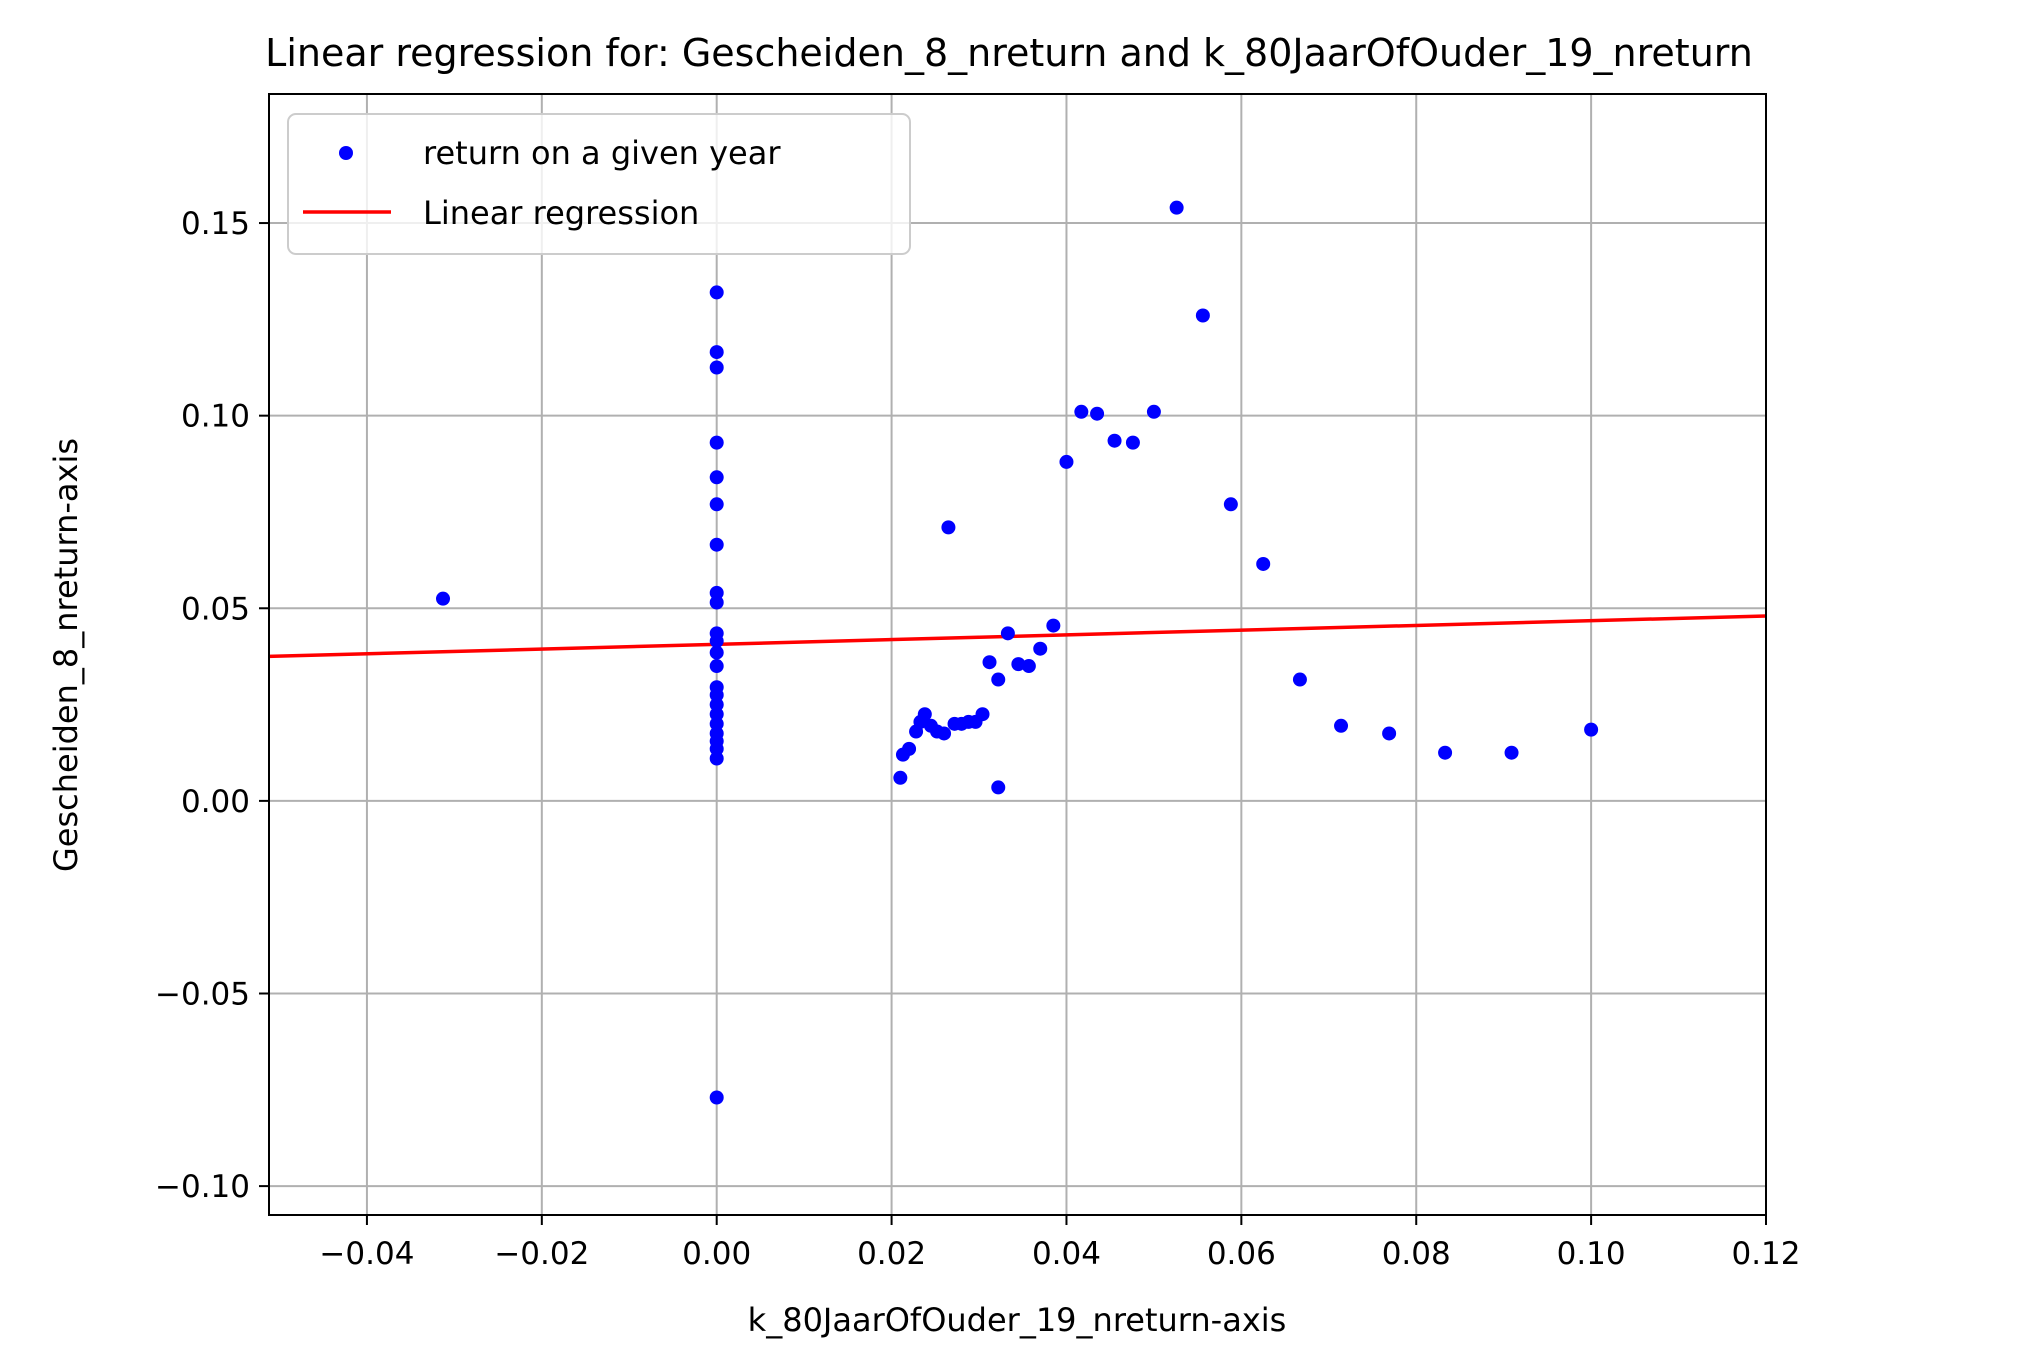  I want to click on x-tick-label: −0.02, so click(541, 1254).